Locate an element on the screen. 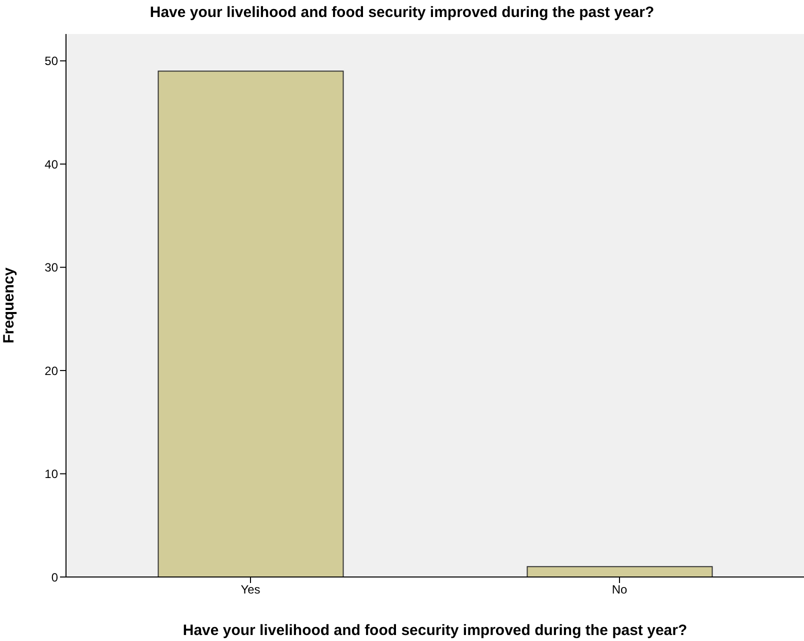 Image resolution: width=804 pixels, height=641 pixels. chart-title: Have your livelihood and food security improved during the past year? is located at coordinates (402, 12).